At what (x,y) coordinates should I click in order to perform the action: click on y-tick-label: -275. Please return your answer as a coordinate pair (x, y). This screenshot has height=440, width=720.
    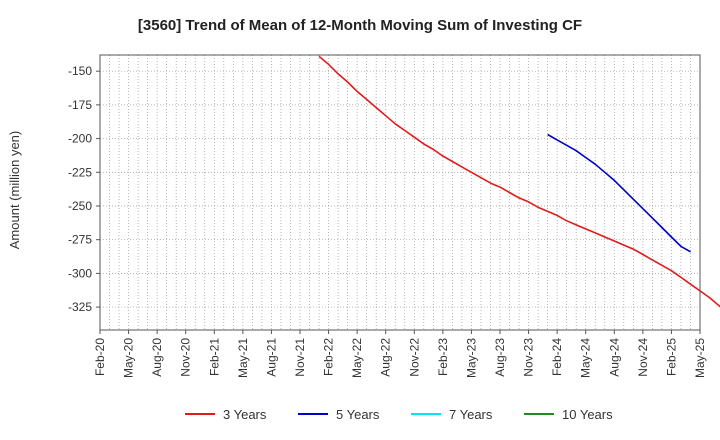
    Looking at the image, I should click on (80, 240).